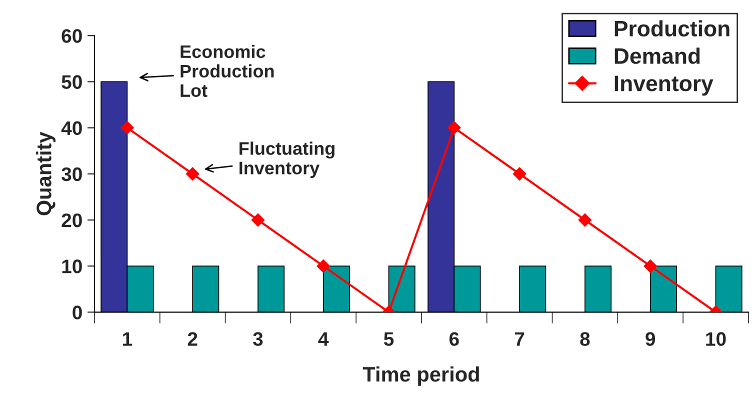  Describe the element at coordinates (672, 28) in the screenshot. I see `legend-label: Production` at that location.